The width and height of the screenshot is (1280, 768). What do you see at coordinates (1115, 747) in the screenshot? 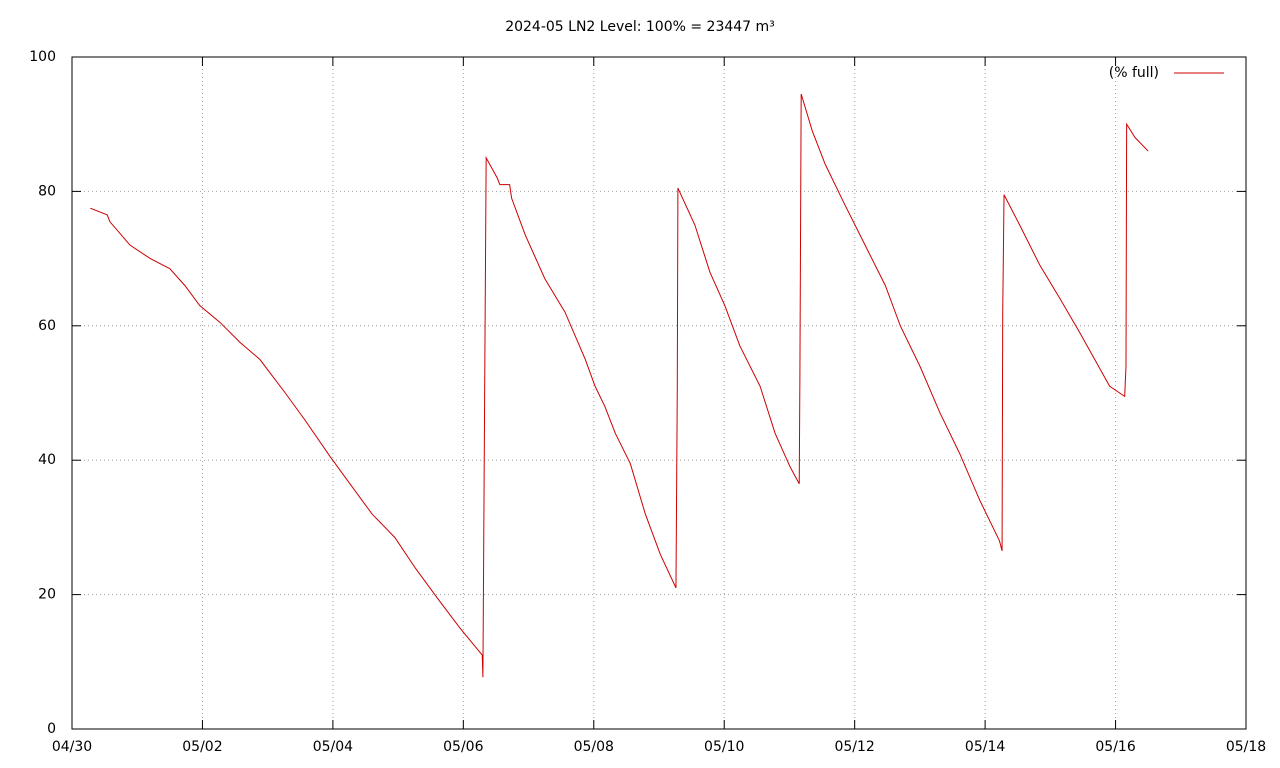
I see `x-tick-label: 05/16` at bounding box center [1115, 747].